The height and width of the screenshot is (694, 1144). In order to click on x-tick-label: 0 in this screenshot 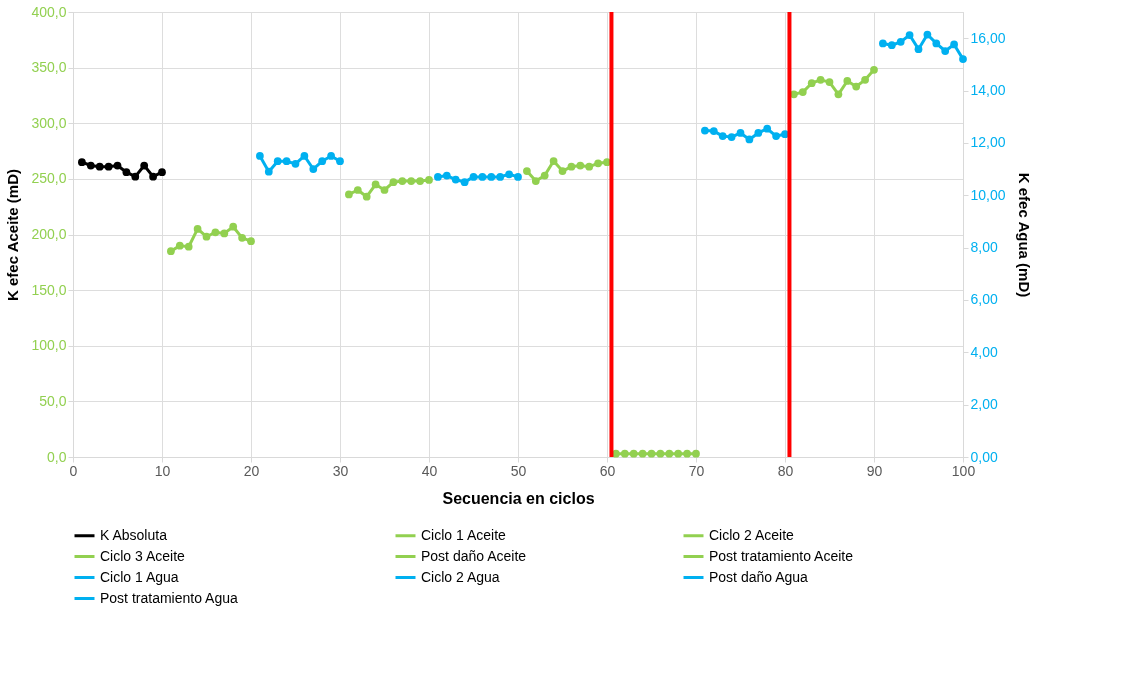, I will do `click(73, 470)`.